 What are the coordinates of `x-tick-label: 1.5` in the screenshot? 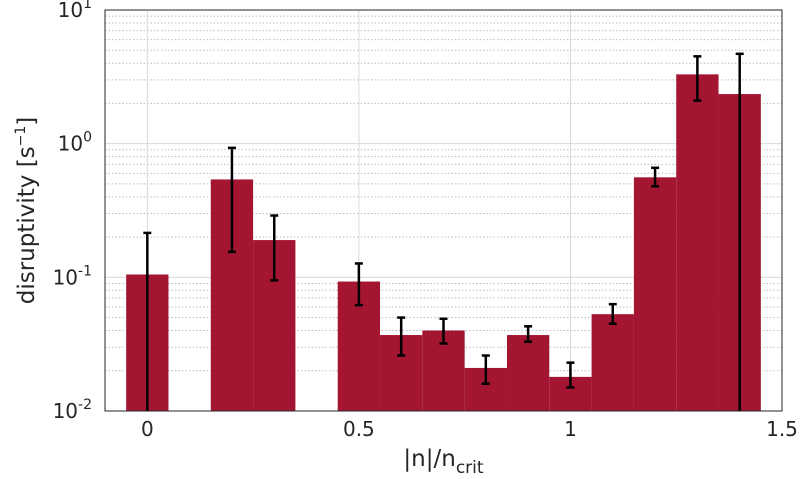 It's located at (782, 429).